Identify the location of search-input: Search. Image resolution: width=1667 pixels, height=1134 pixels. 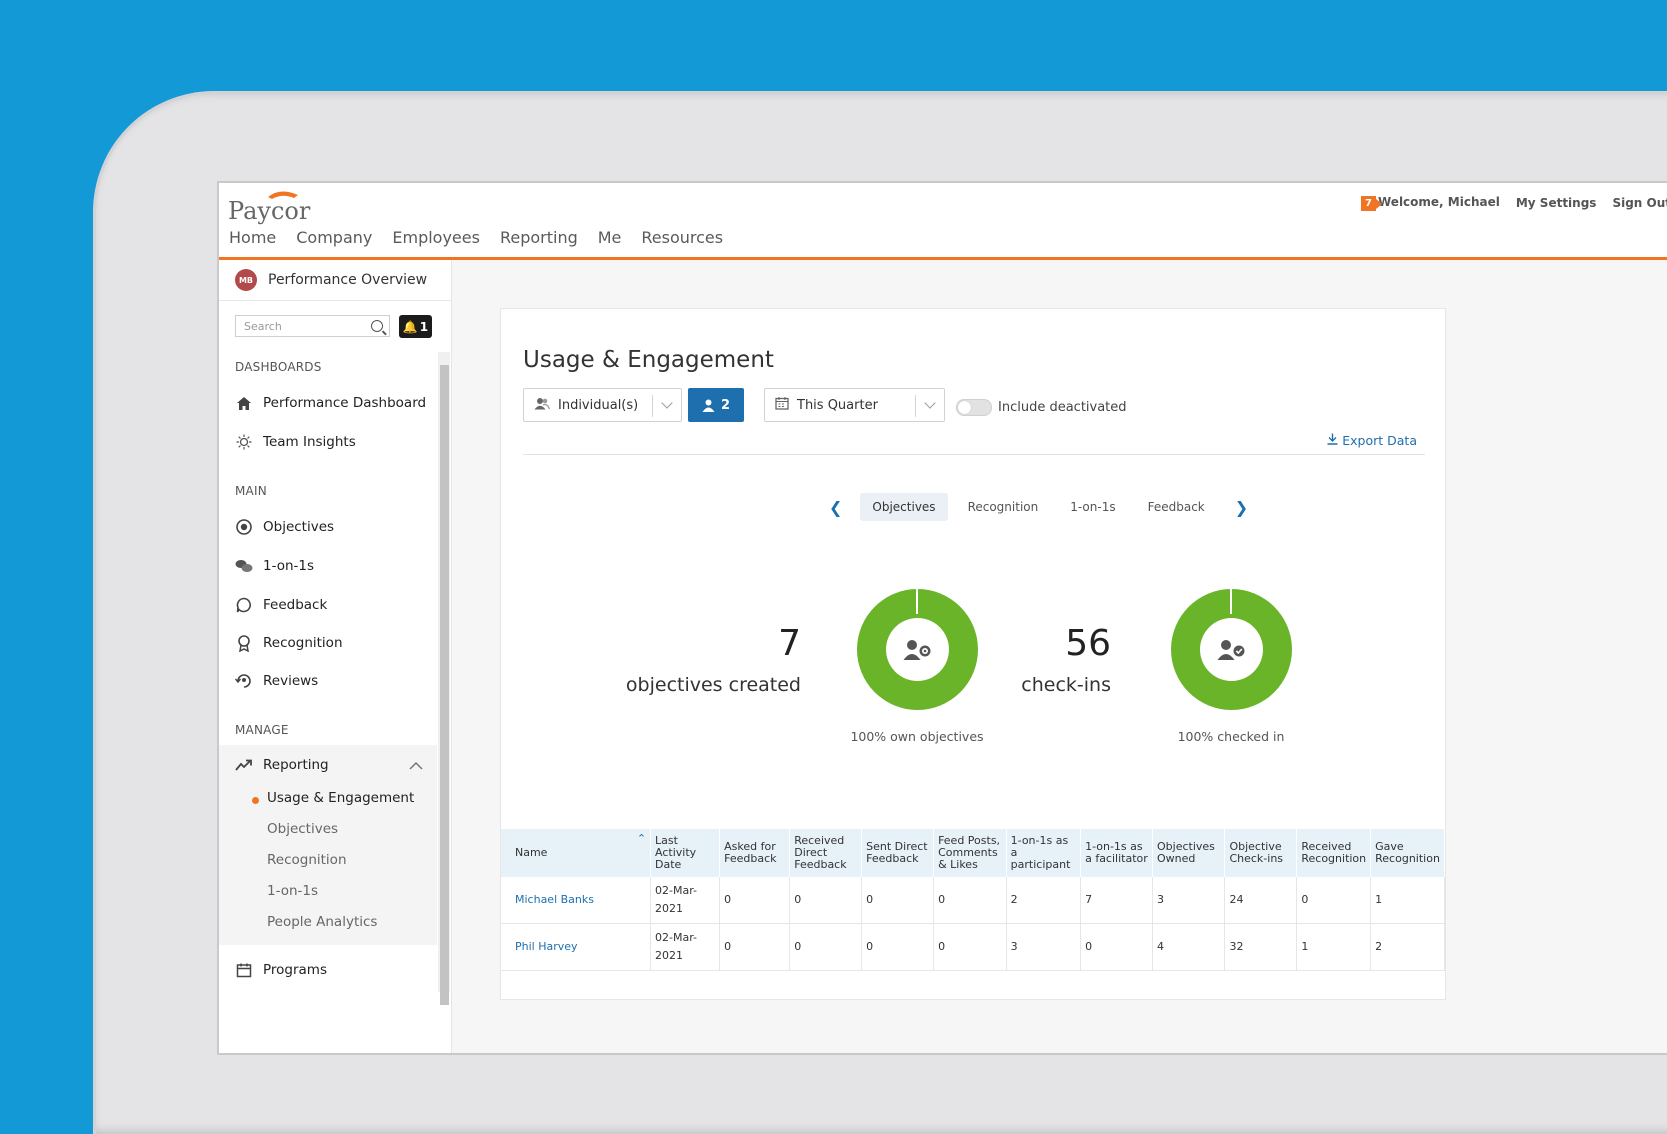
(312, 326).